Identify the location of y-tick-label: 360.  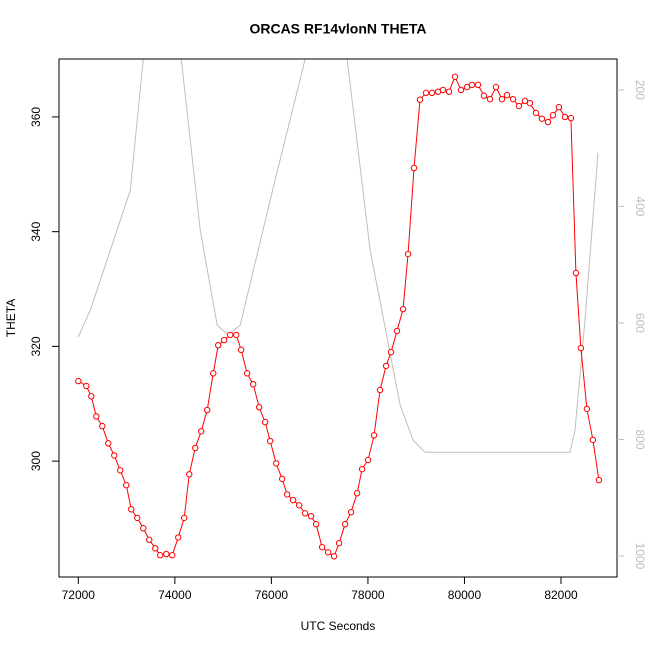
(36, 117).